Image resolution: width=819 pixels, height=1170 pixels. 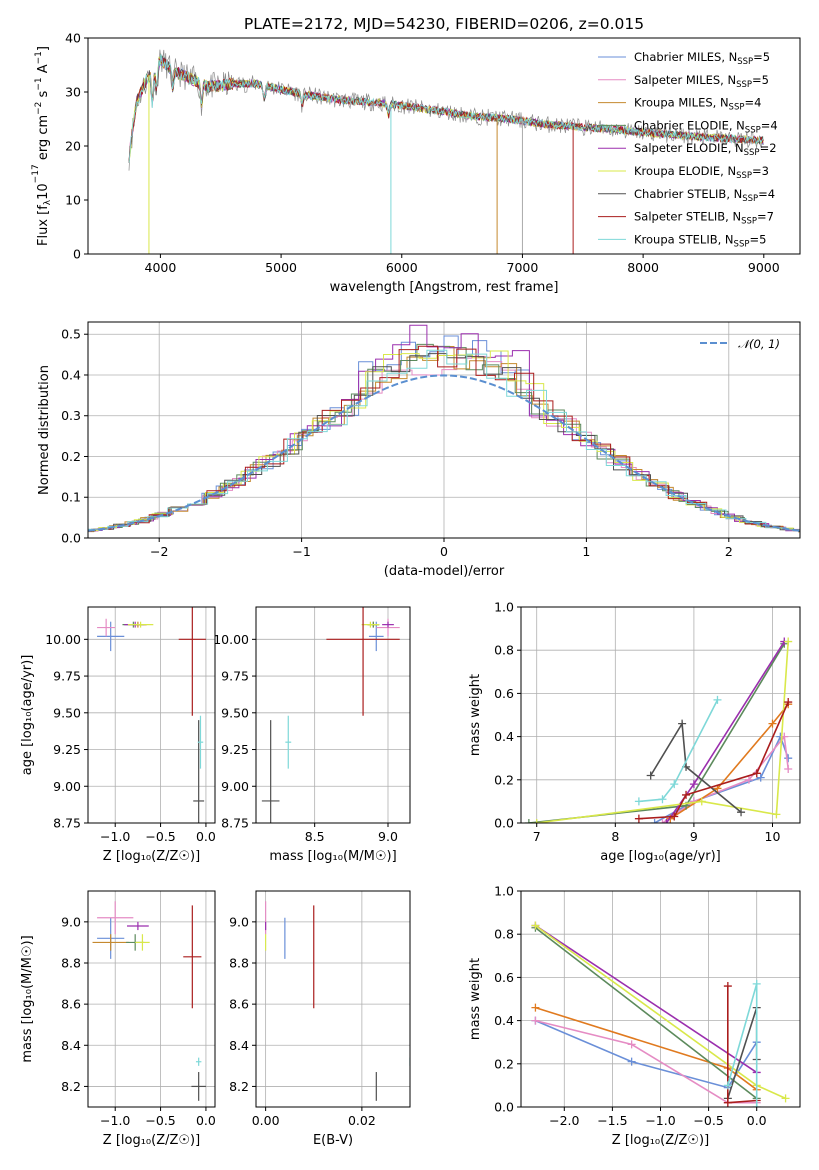 I want to click on y-tick-label: 8.6, so click(x=239, y=1004).